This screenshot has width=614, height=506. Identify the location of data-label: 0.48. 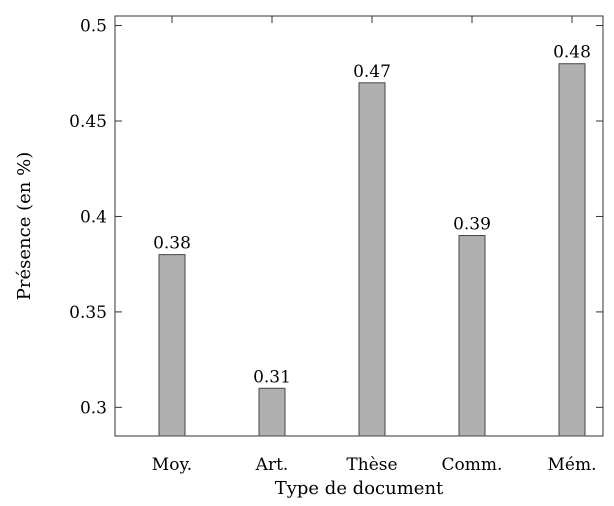
(572, 53).